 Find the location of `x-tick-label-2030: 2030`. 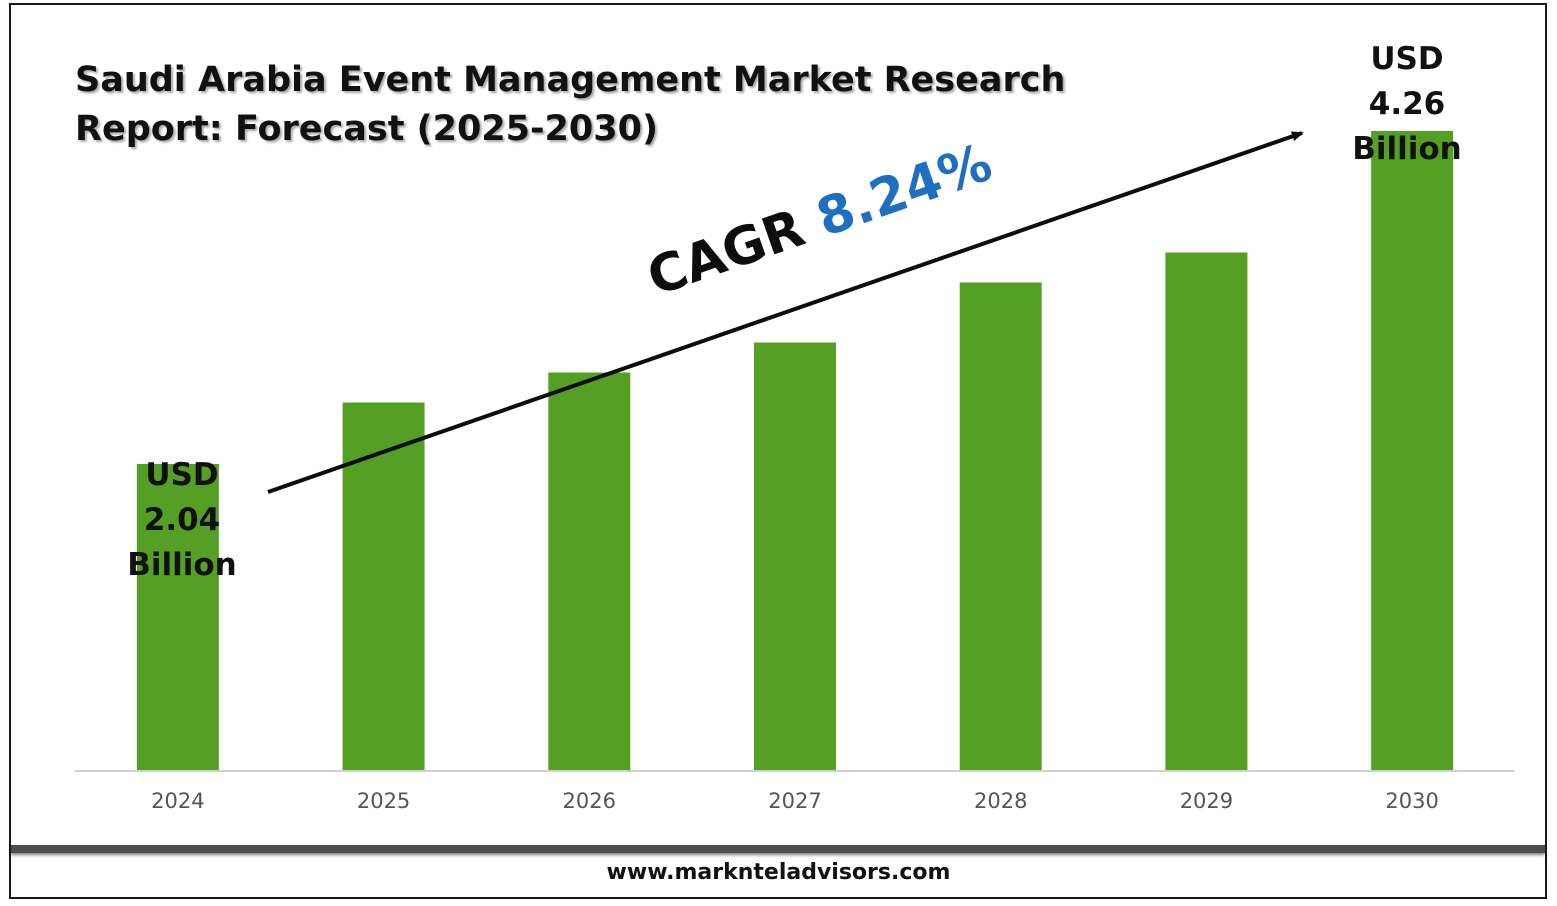

x-tick-label-2030: 2030 is located at coordinates (1411, 801).